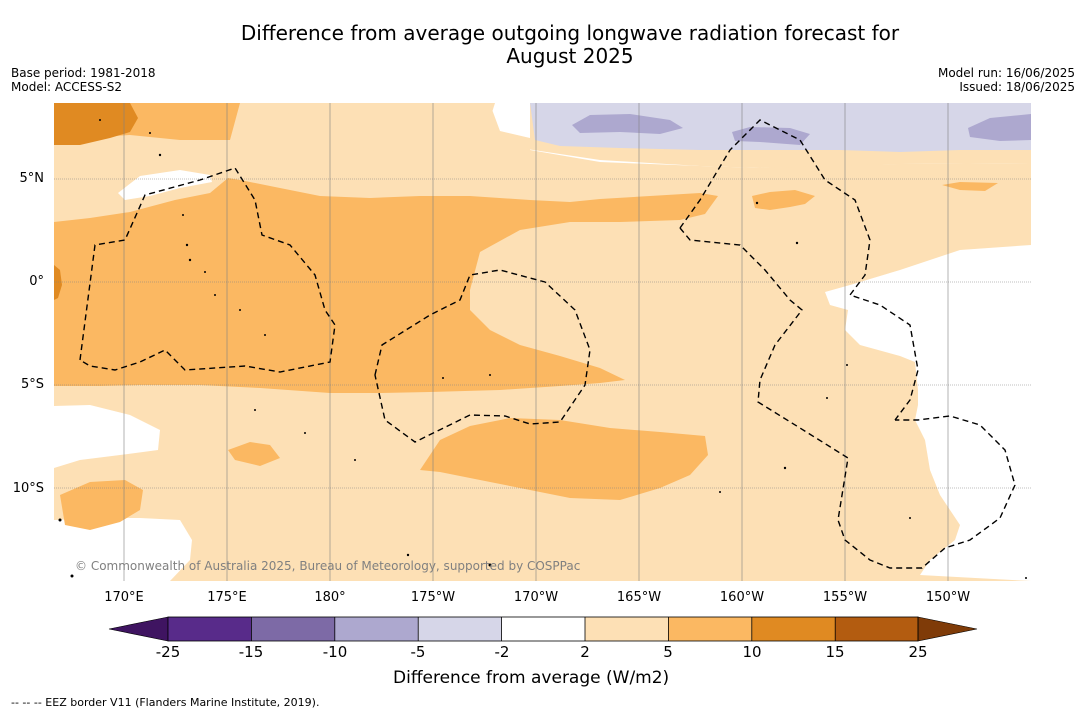 The width and height of the screenshot is (1085, 713). Describe the element at coordinates (168, 652) in the screenshot. I see `colorbar-tick: -25` at that location.